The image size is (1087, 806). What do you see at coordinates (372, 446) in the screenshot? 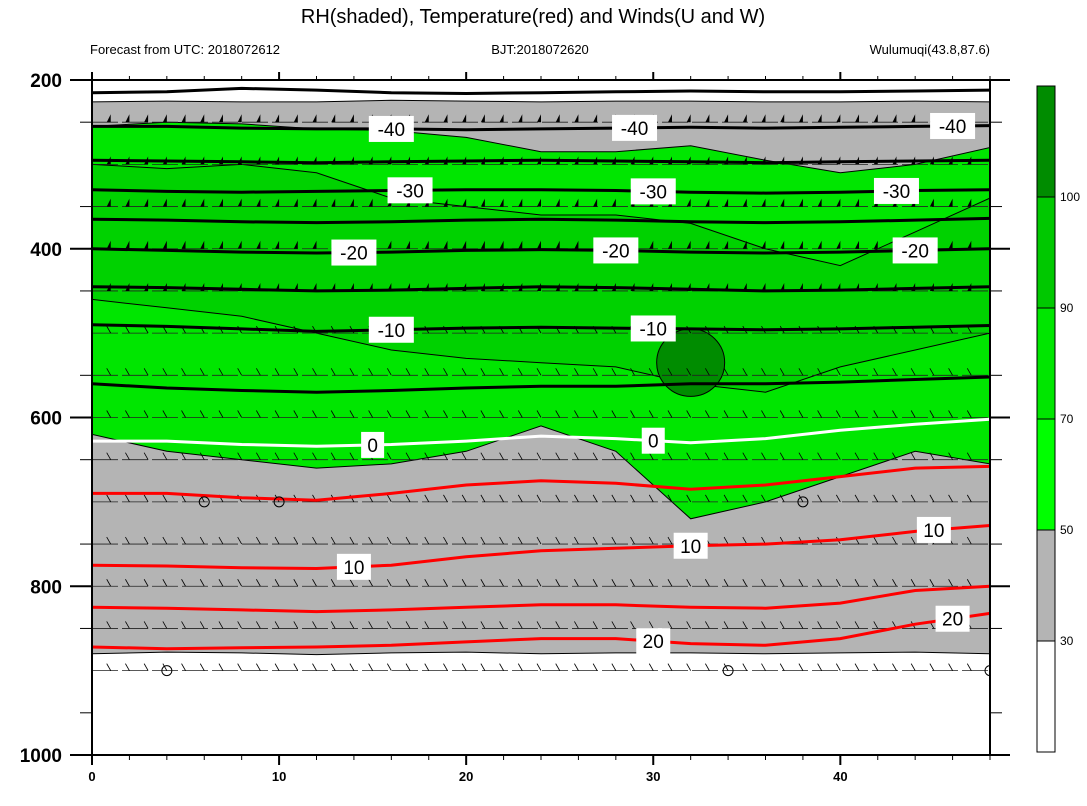
I see `contour-label-0: 0` at bounding box center [372, 446].